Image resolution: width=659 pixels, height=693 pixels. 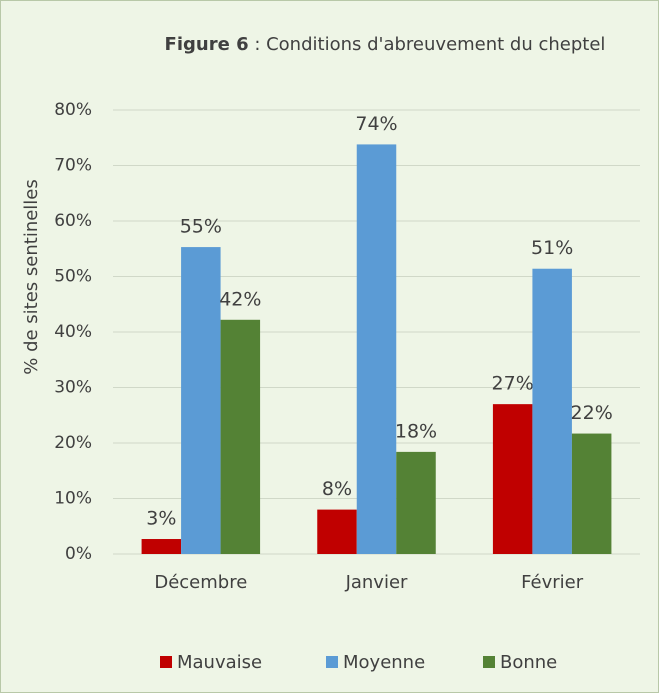 What do you see at coordinates (427, 44) in the screenshot?
I see `title-rest: : Conditions d'abreuvement du cheptel` at bounding box center [427, 44].